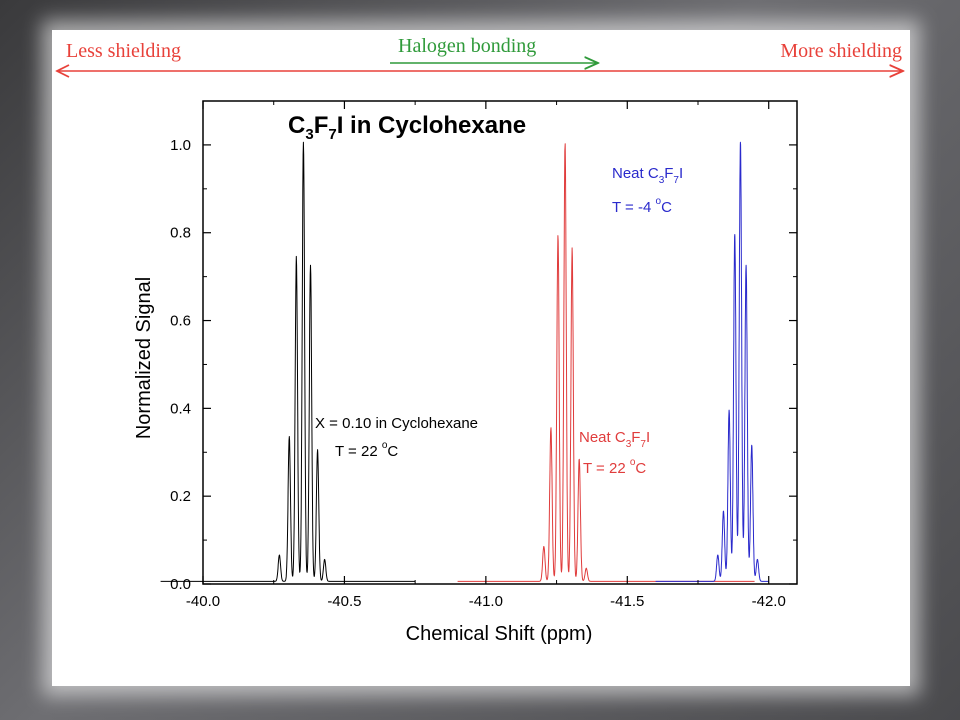  What do you see at coordinates (642, 206) in the screenshot?
I see `annotation-blue-line2: T = -4 oC` at bounding box center [642, 206].